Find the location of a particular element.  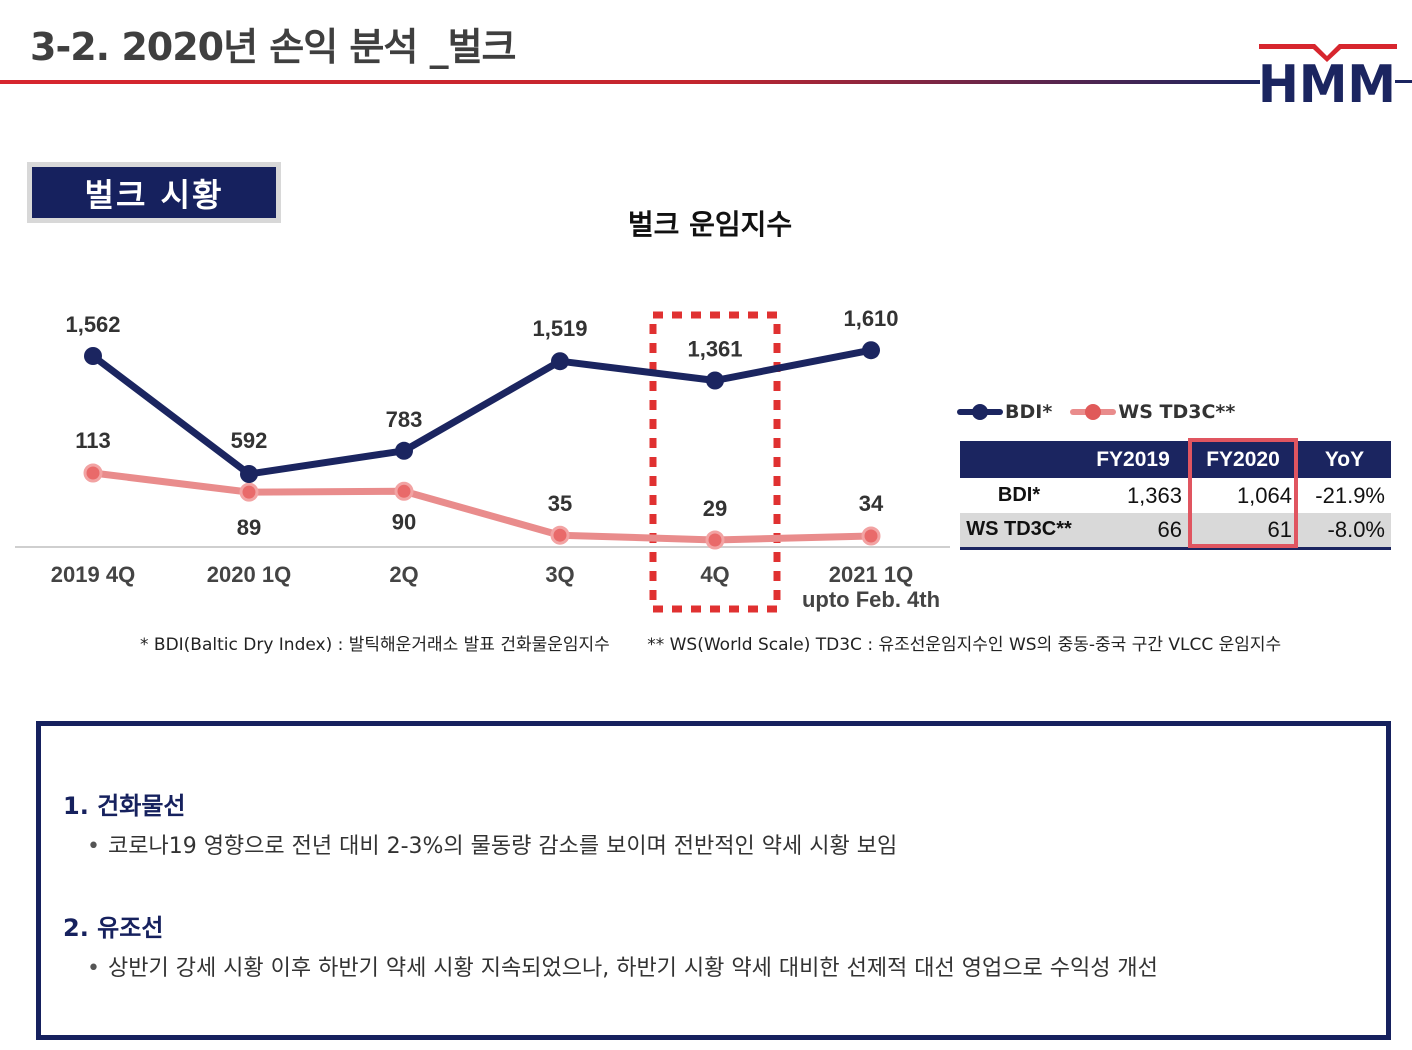

table-cell-label: BDI* is located at coordinates (1019, 495).